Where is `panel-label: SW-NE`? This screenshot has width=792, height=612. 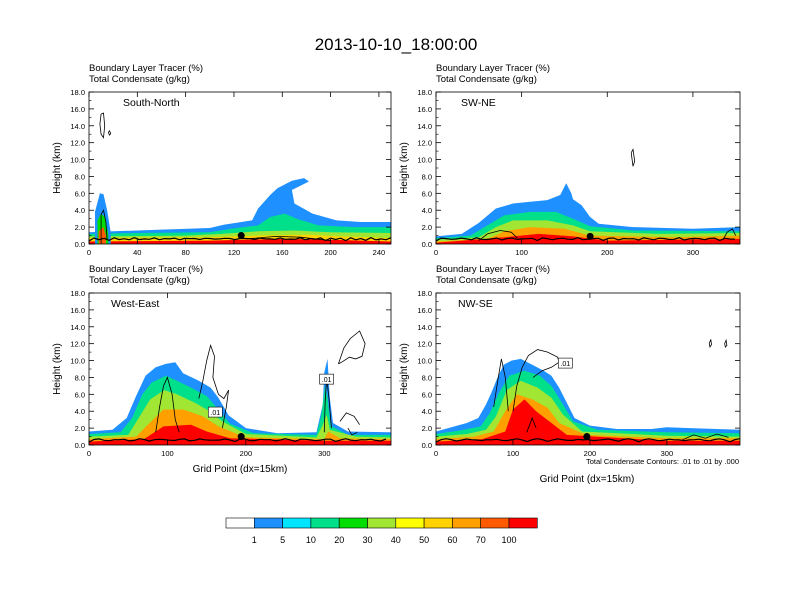 panel-label: SW-NE is located at coordinates (478, 103).